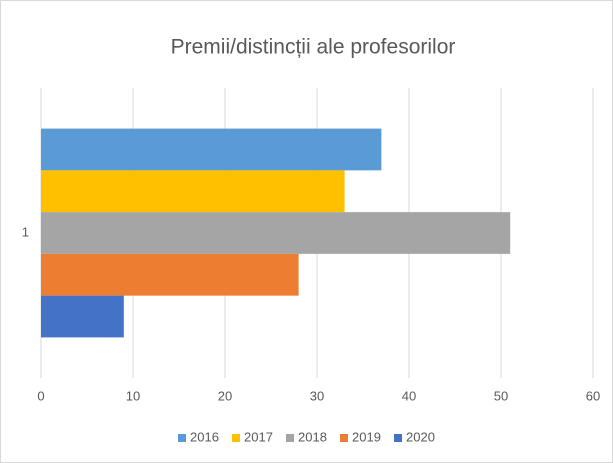 This screenshot has height=463, width=613. Describe the element at coordinates (40, 395) in the screenshot. I see `x-tick-label: 0` at that location.